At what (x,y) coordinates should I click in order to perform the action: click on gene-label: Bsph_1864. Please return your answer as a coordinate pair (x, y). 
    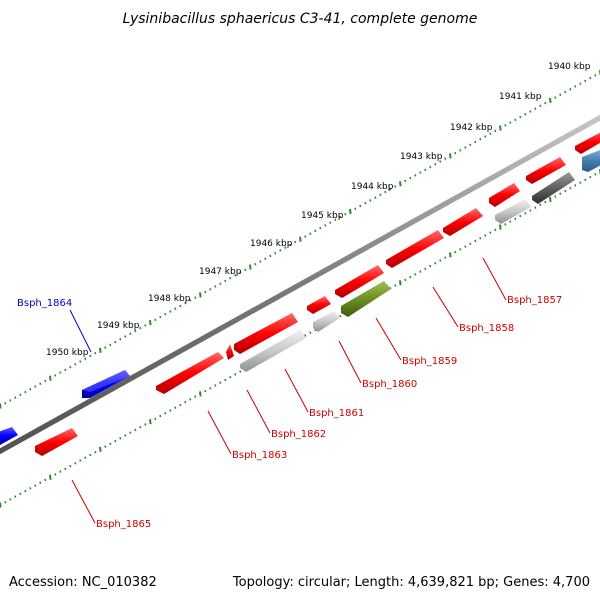
    Looking at the image, I should click on (44, 303).